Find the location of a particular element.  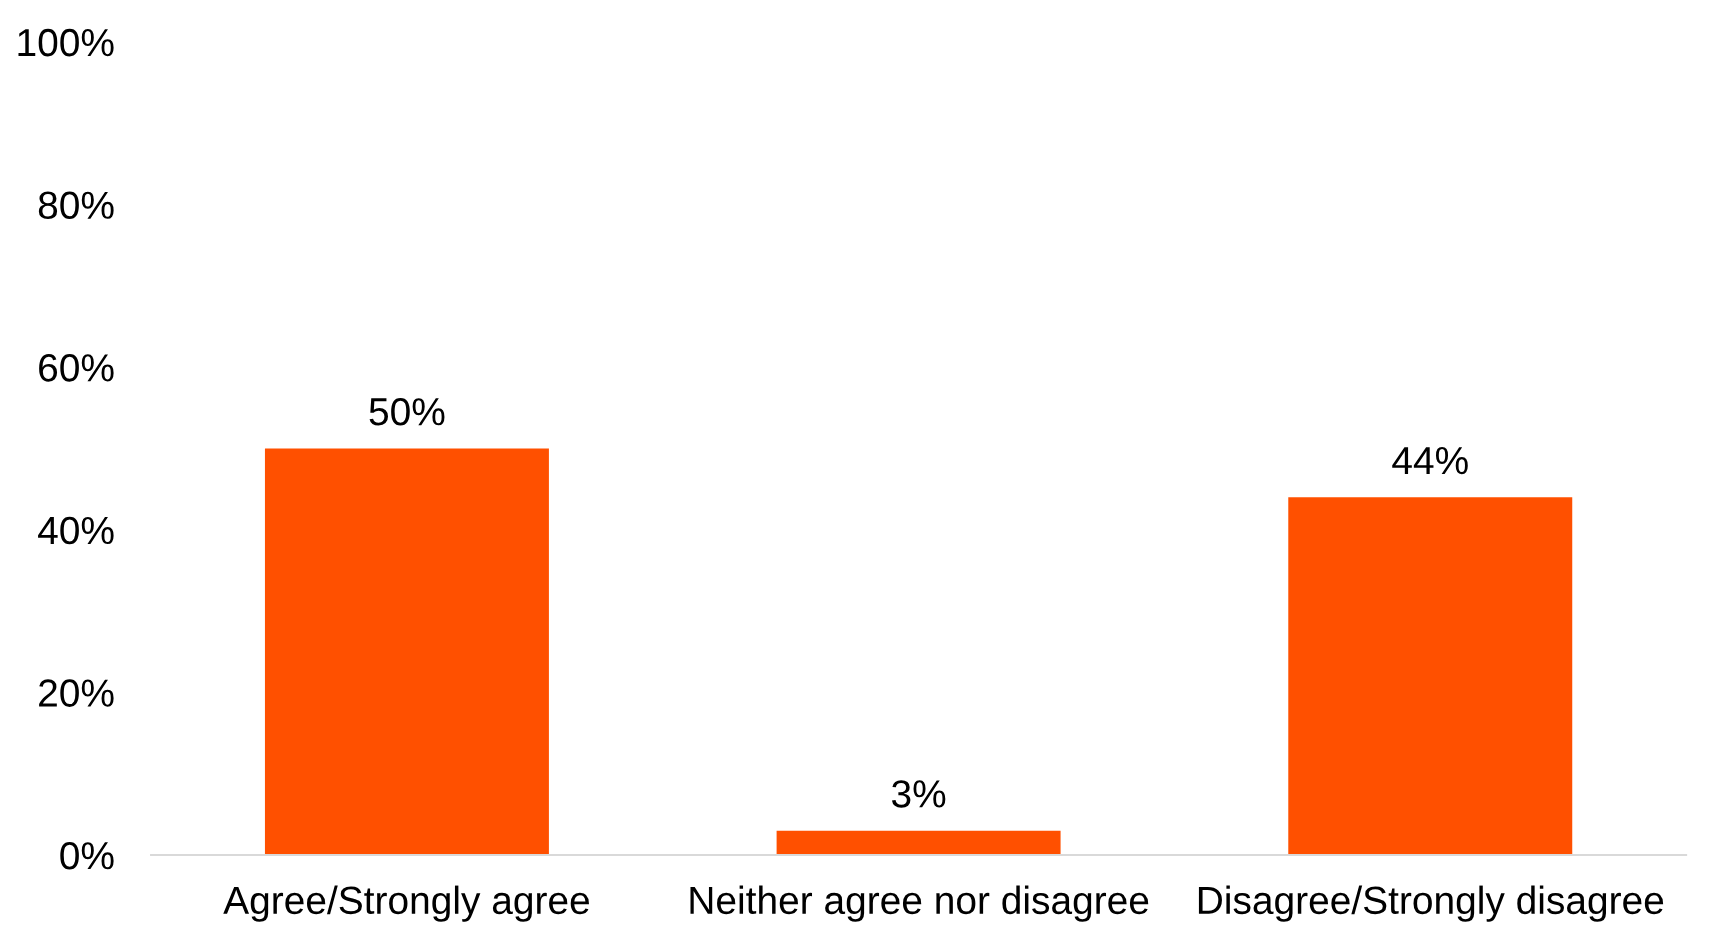

x-tick-label: Disagree/Strongly disagree is located at coordinates (1431, 903).